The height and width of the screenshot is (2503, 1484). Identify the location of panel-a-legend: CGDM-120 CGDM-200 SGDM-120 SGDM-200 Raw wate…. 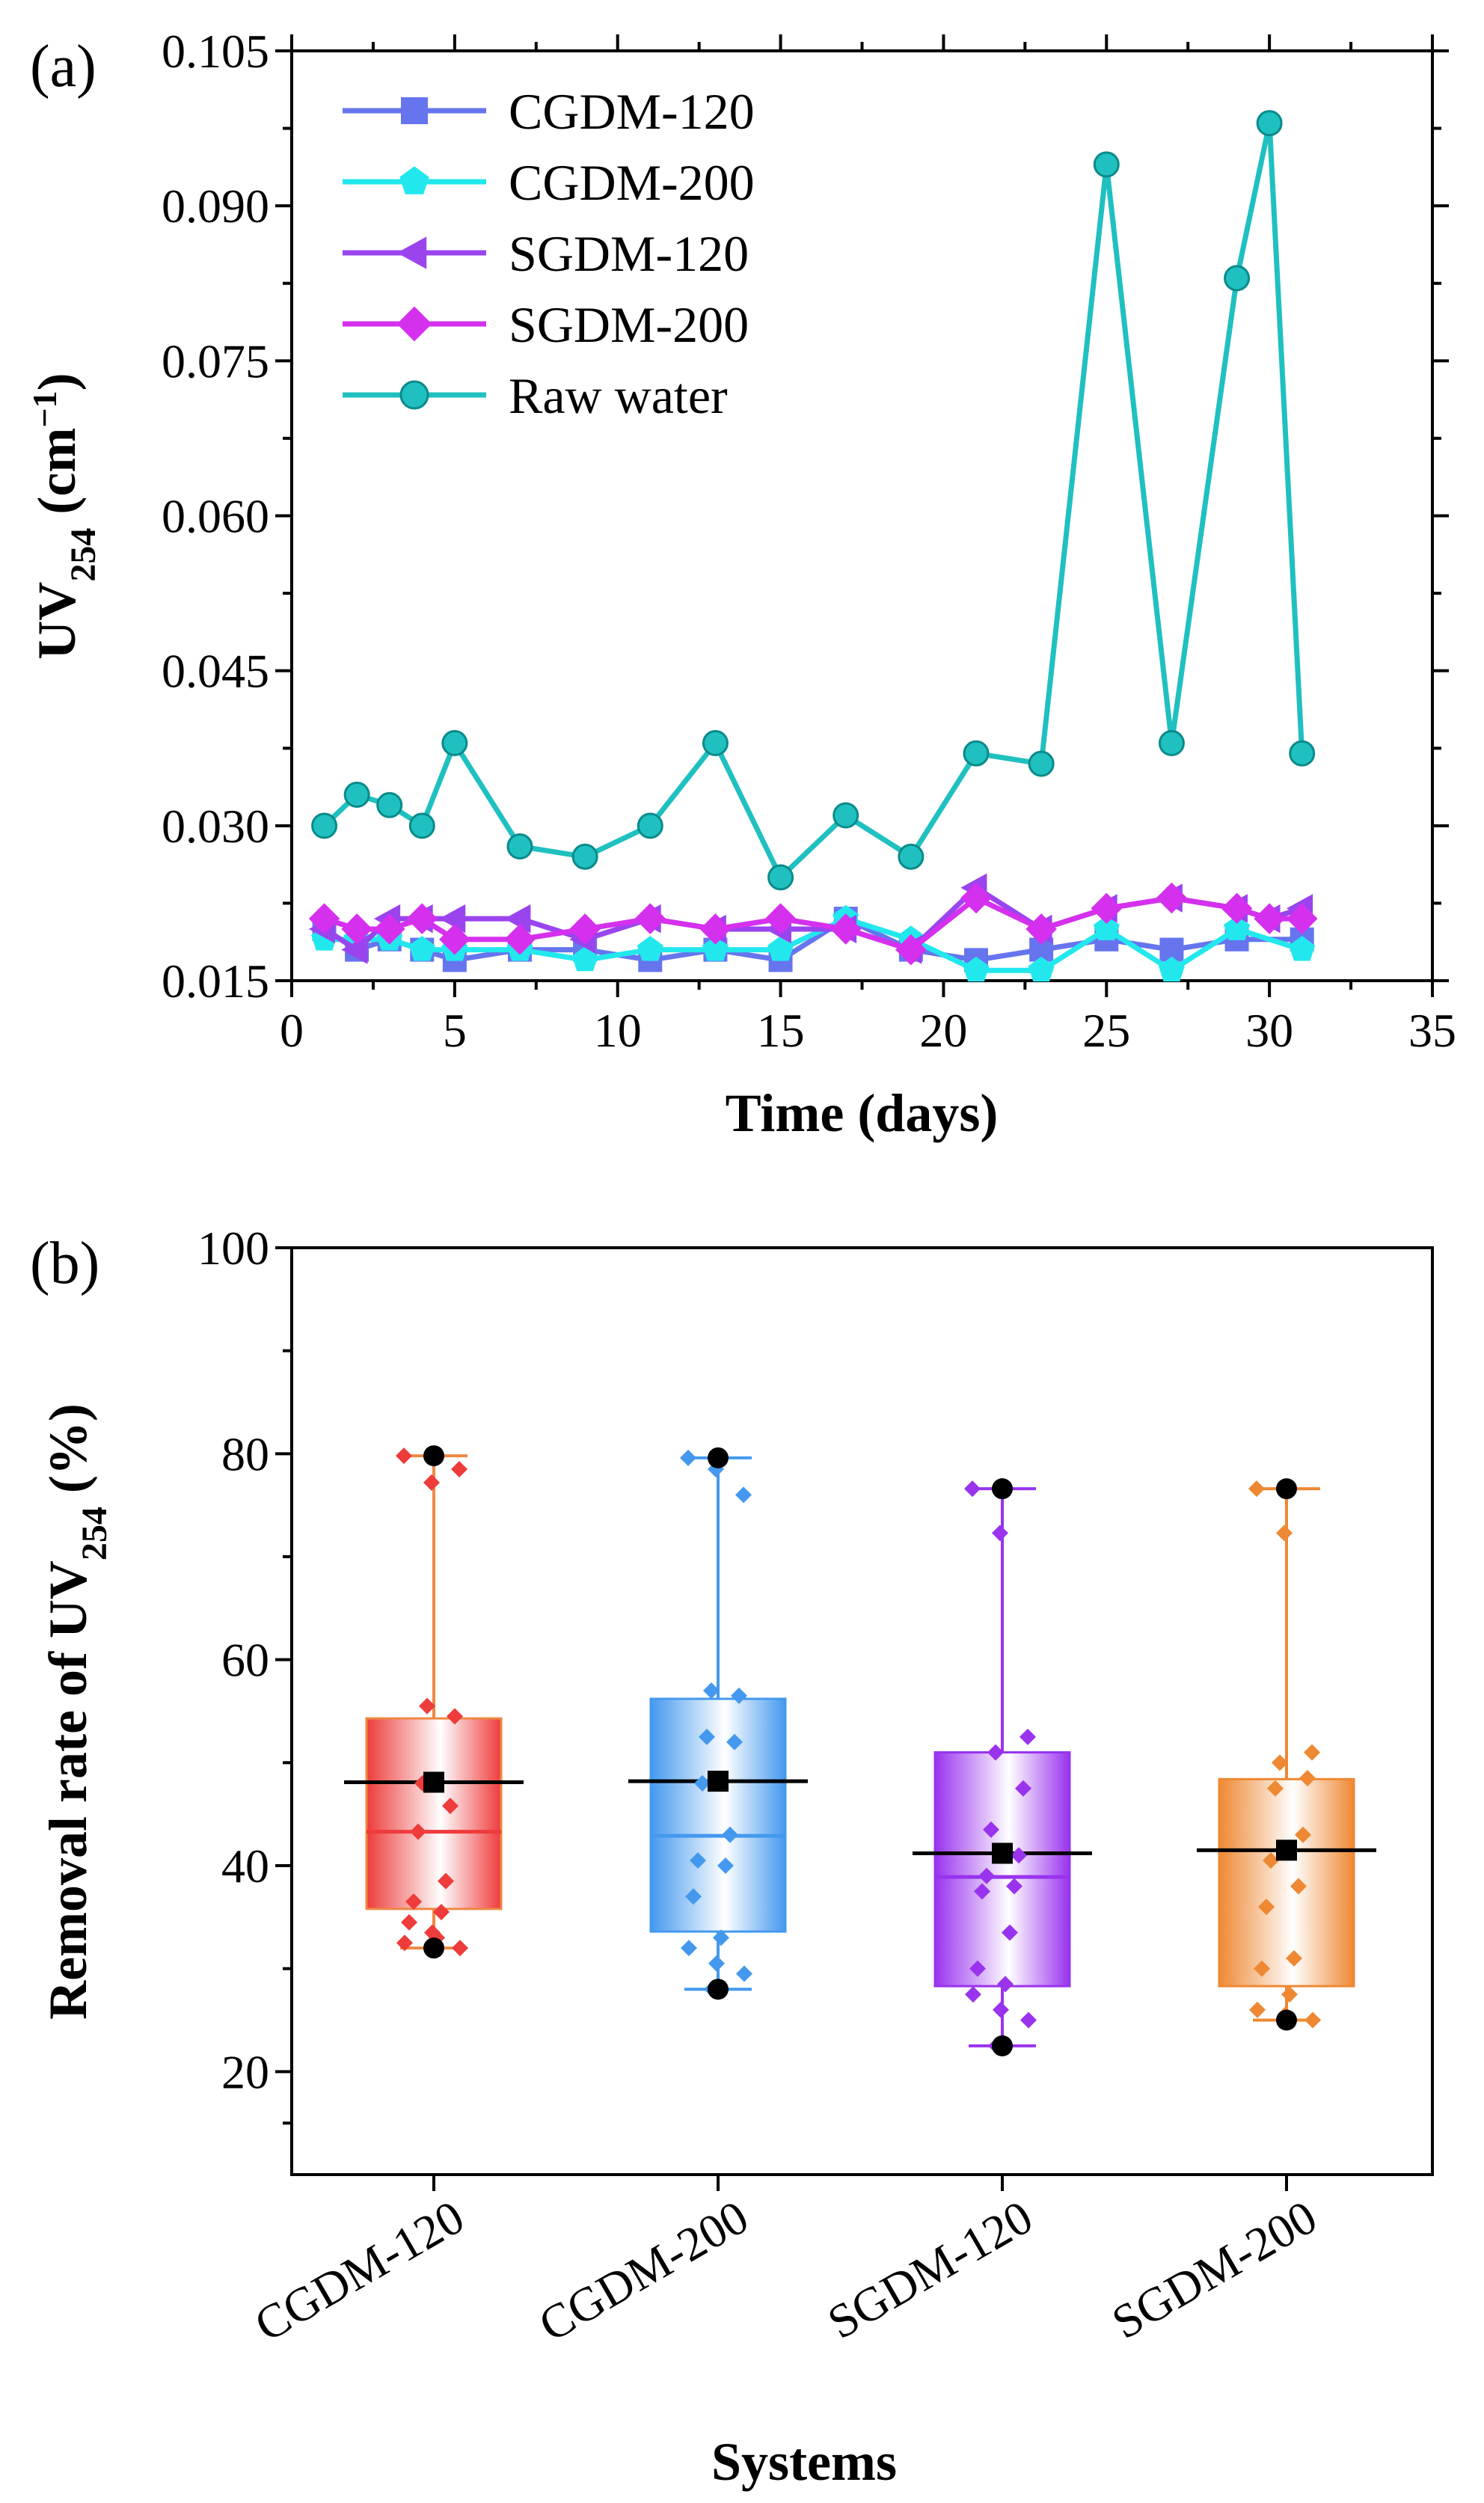
(549, 254).